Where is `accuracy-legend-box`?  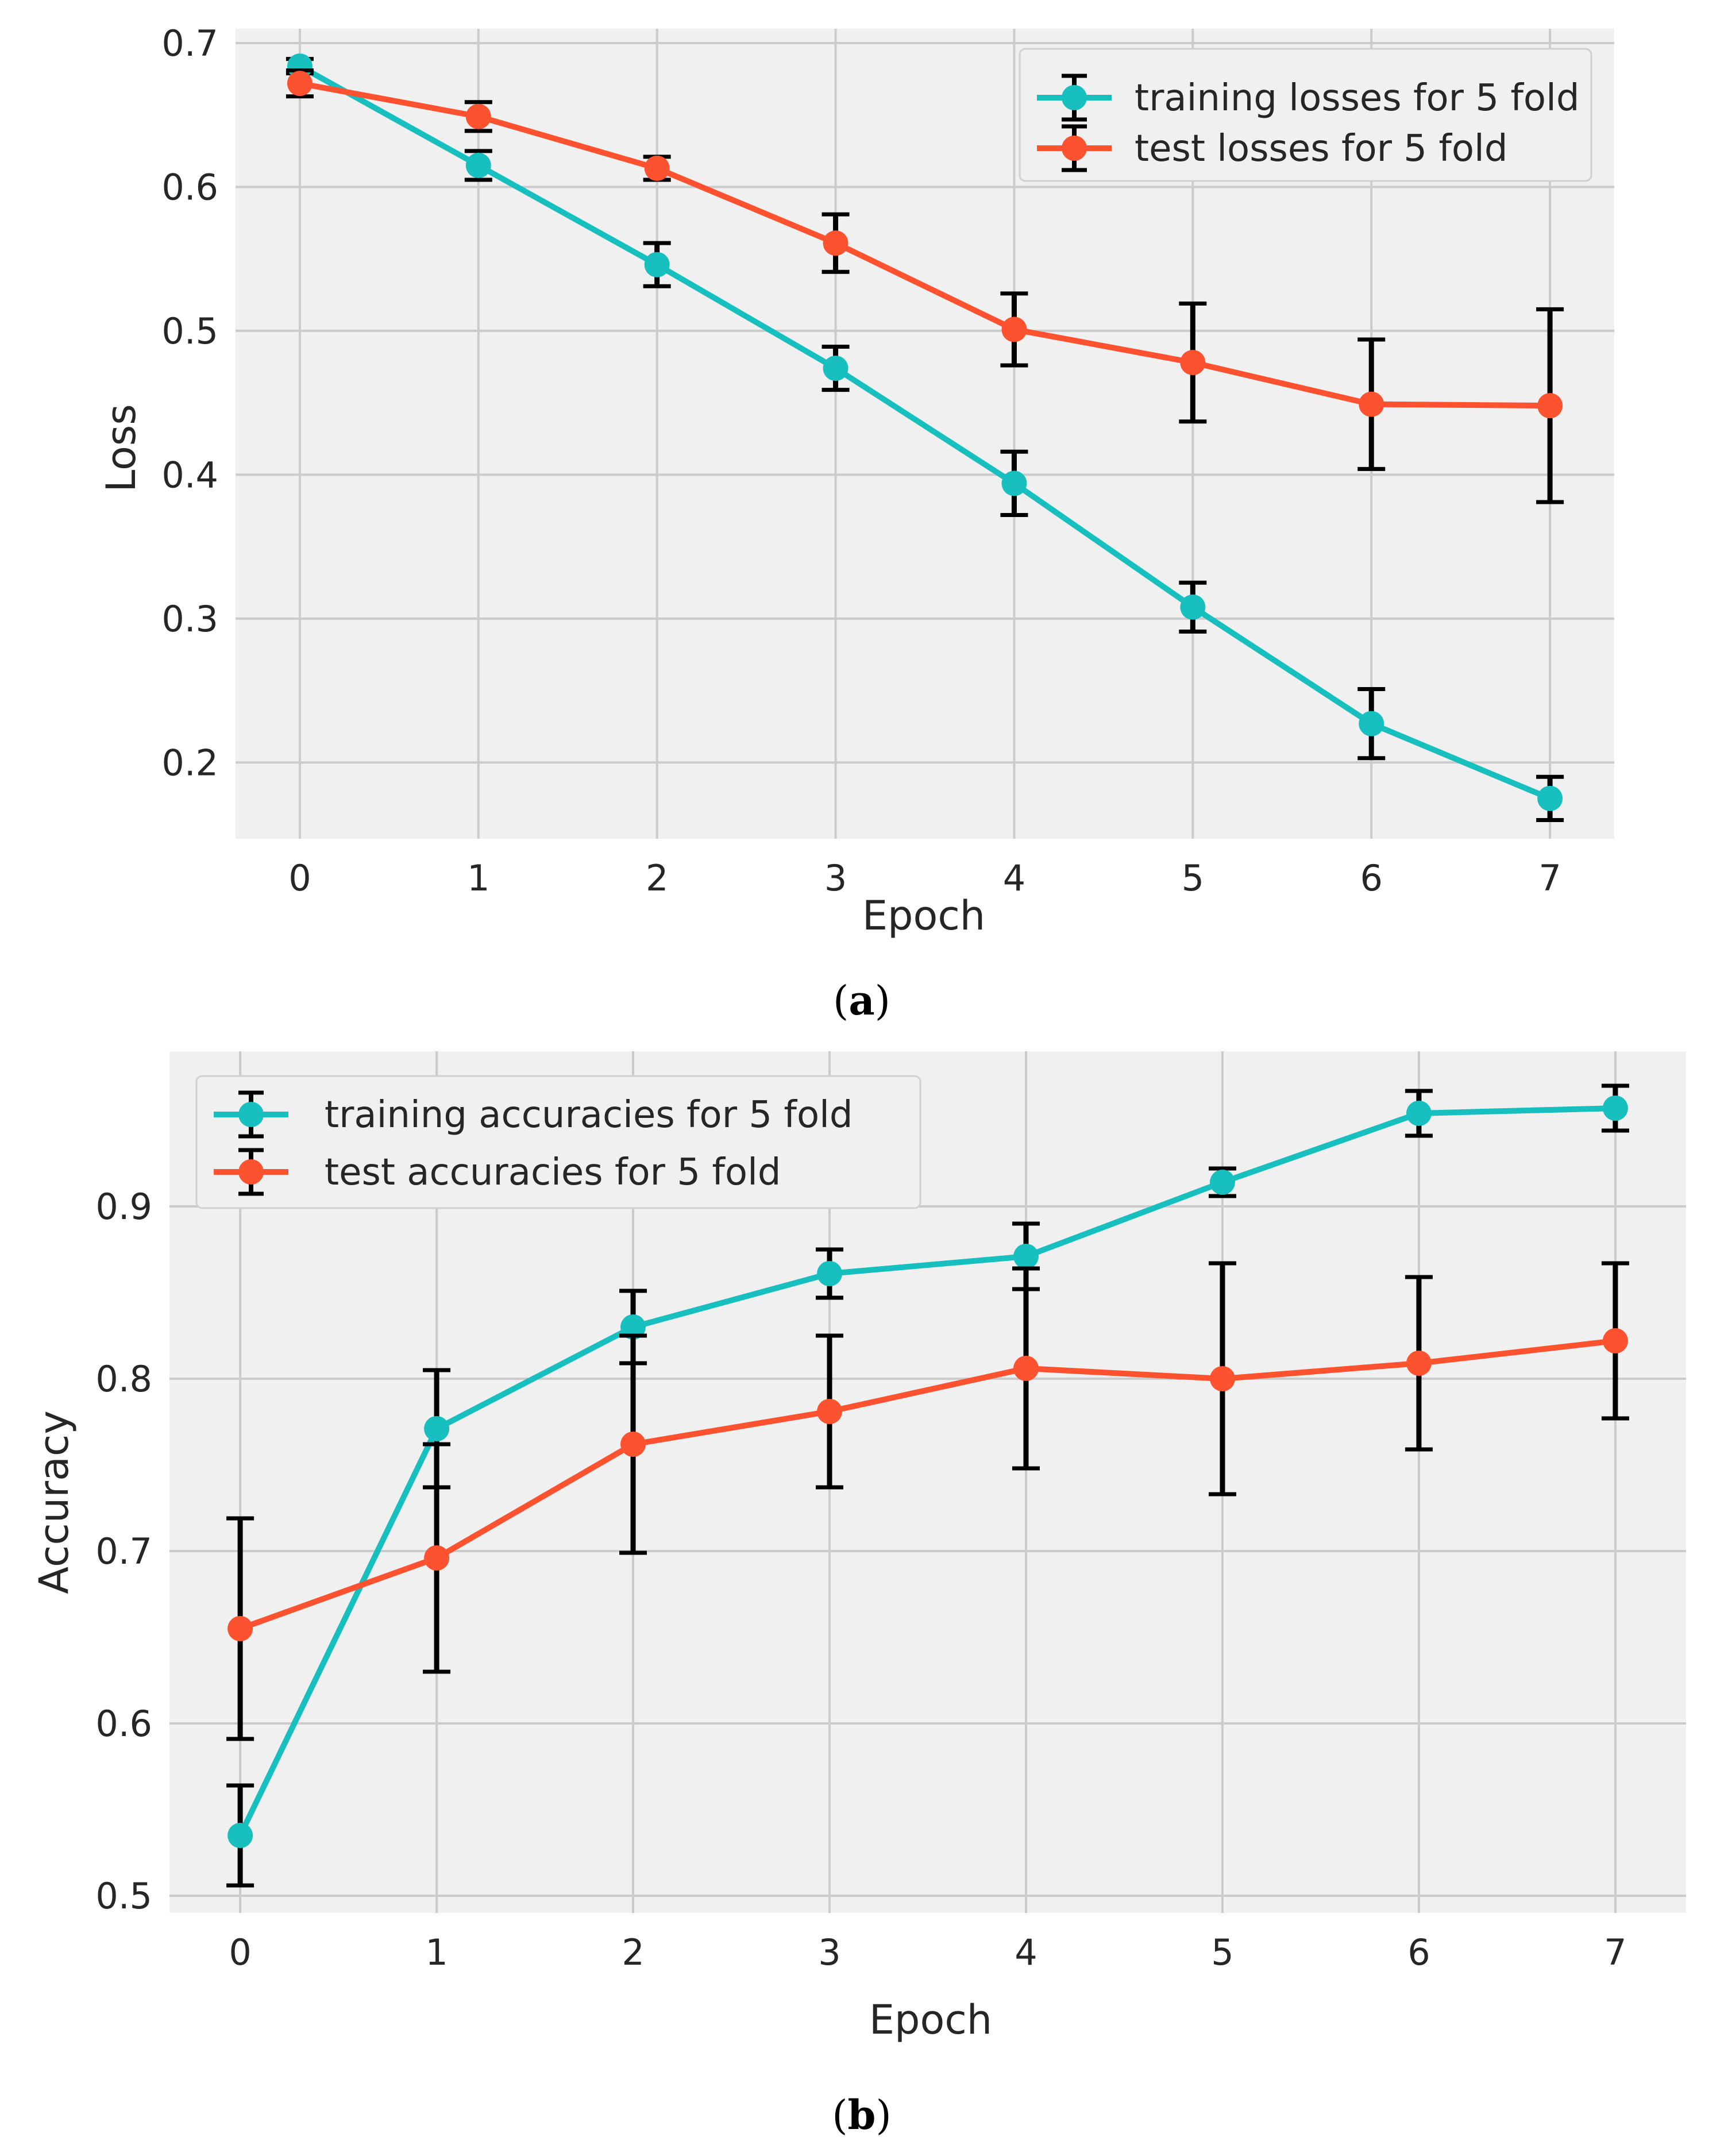 accuracy-legend-box is located at coordinates (558, 1142).